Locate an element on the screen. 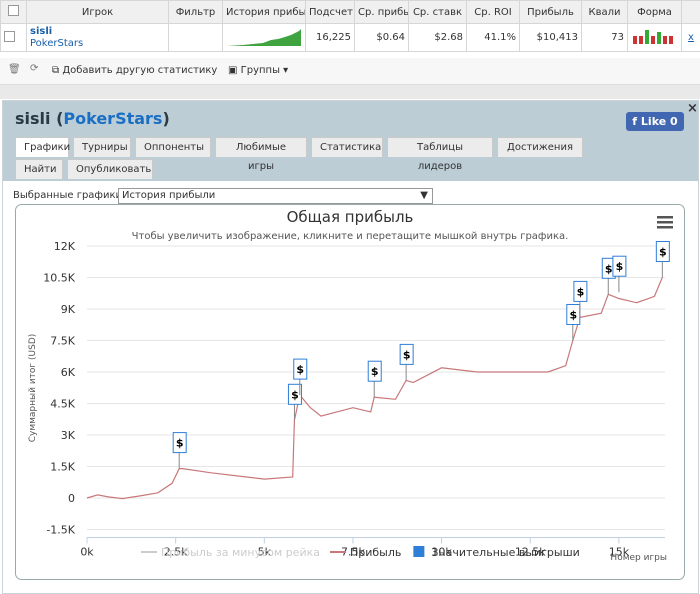 The image size is (700, 594). y-tick-label: 10.5K is located at coordinates (59, 278).